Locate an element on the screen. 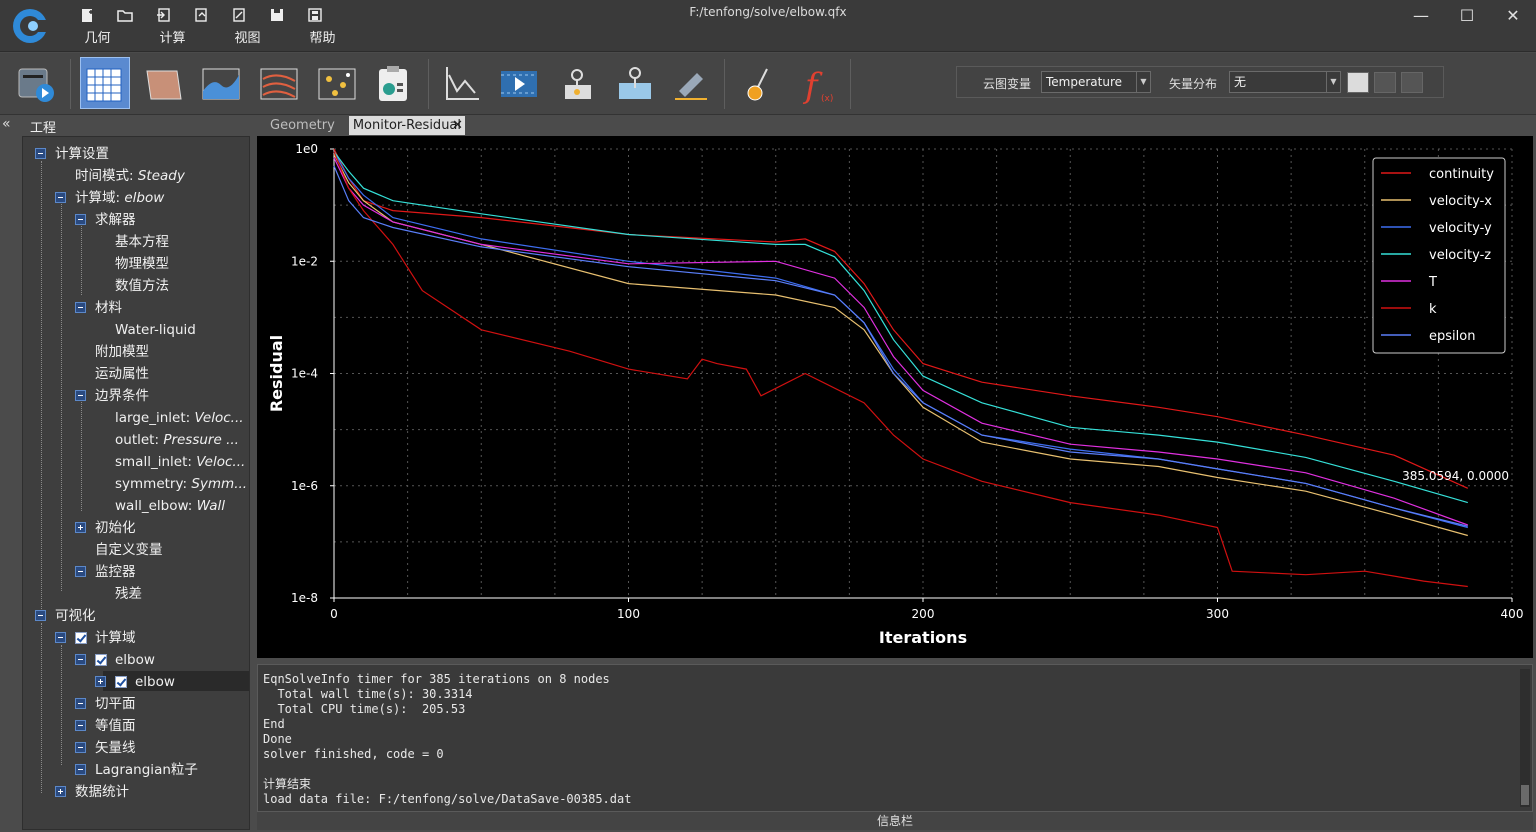 This screenshot has width=1536, height=832. menu-view: 视图 is located at coordinates (247, 38).